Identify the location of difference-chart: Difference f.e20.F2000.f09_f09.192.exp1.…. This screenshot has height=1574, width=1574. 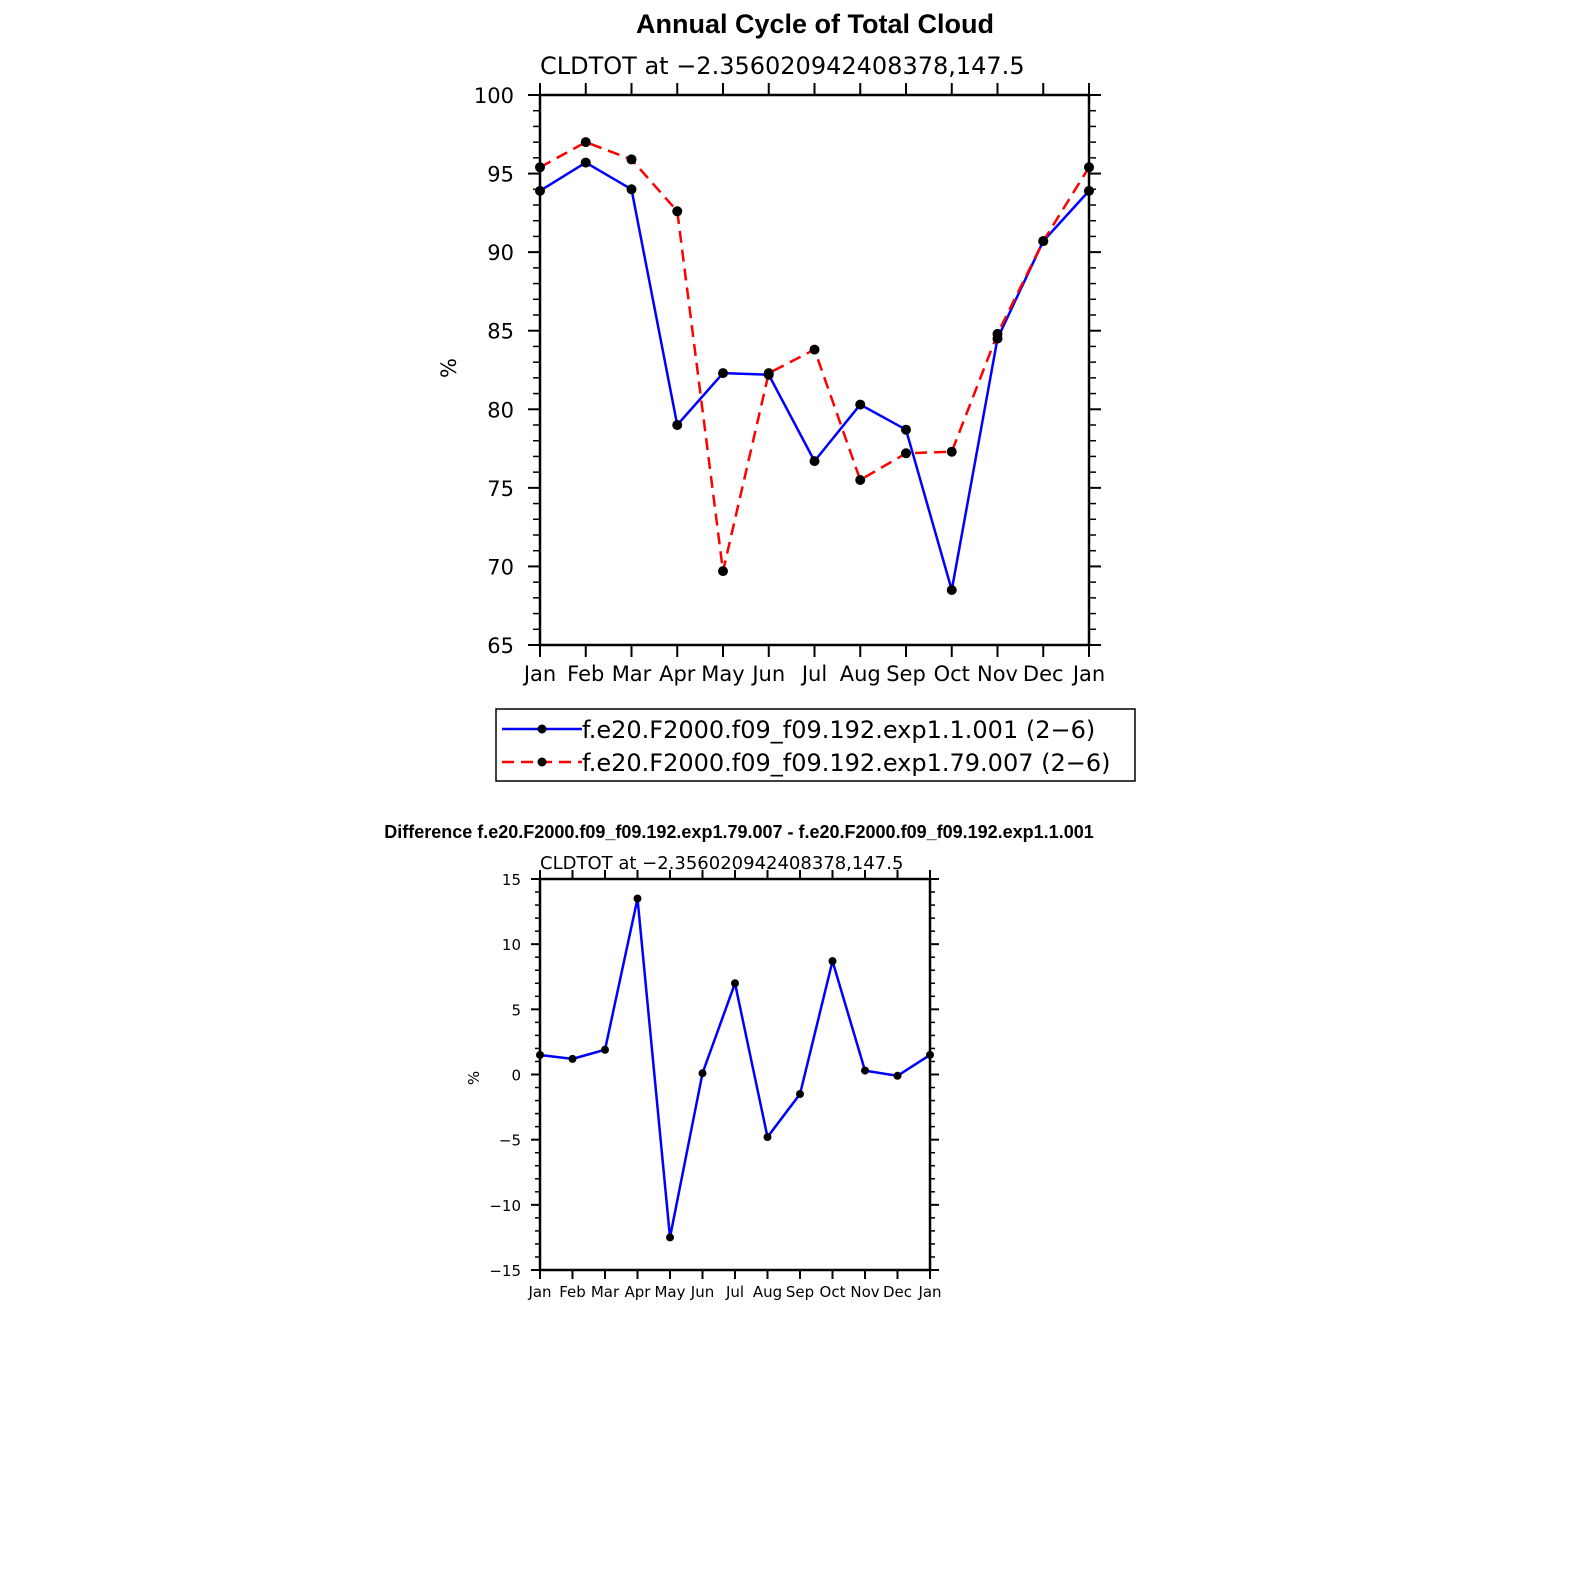
(738, 1061).